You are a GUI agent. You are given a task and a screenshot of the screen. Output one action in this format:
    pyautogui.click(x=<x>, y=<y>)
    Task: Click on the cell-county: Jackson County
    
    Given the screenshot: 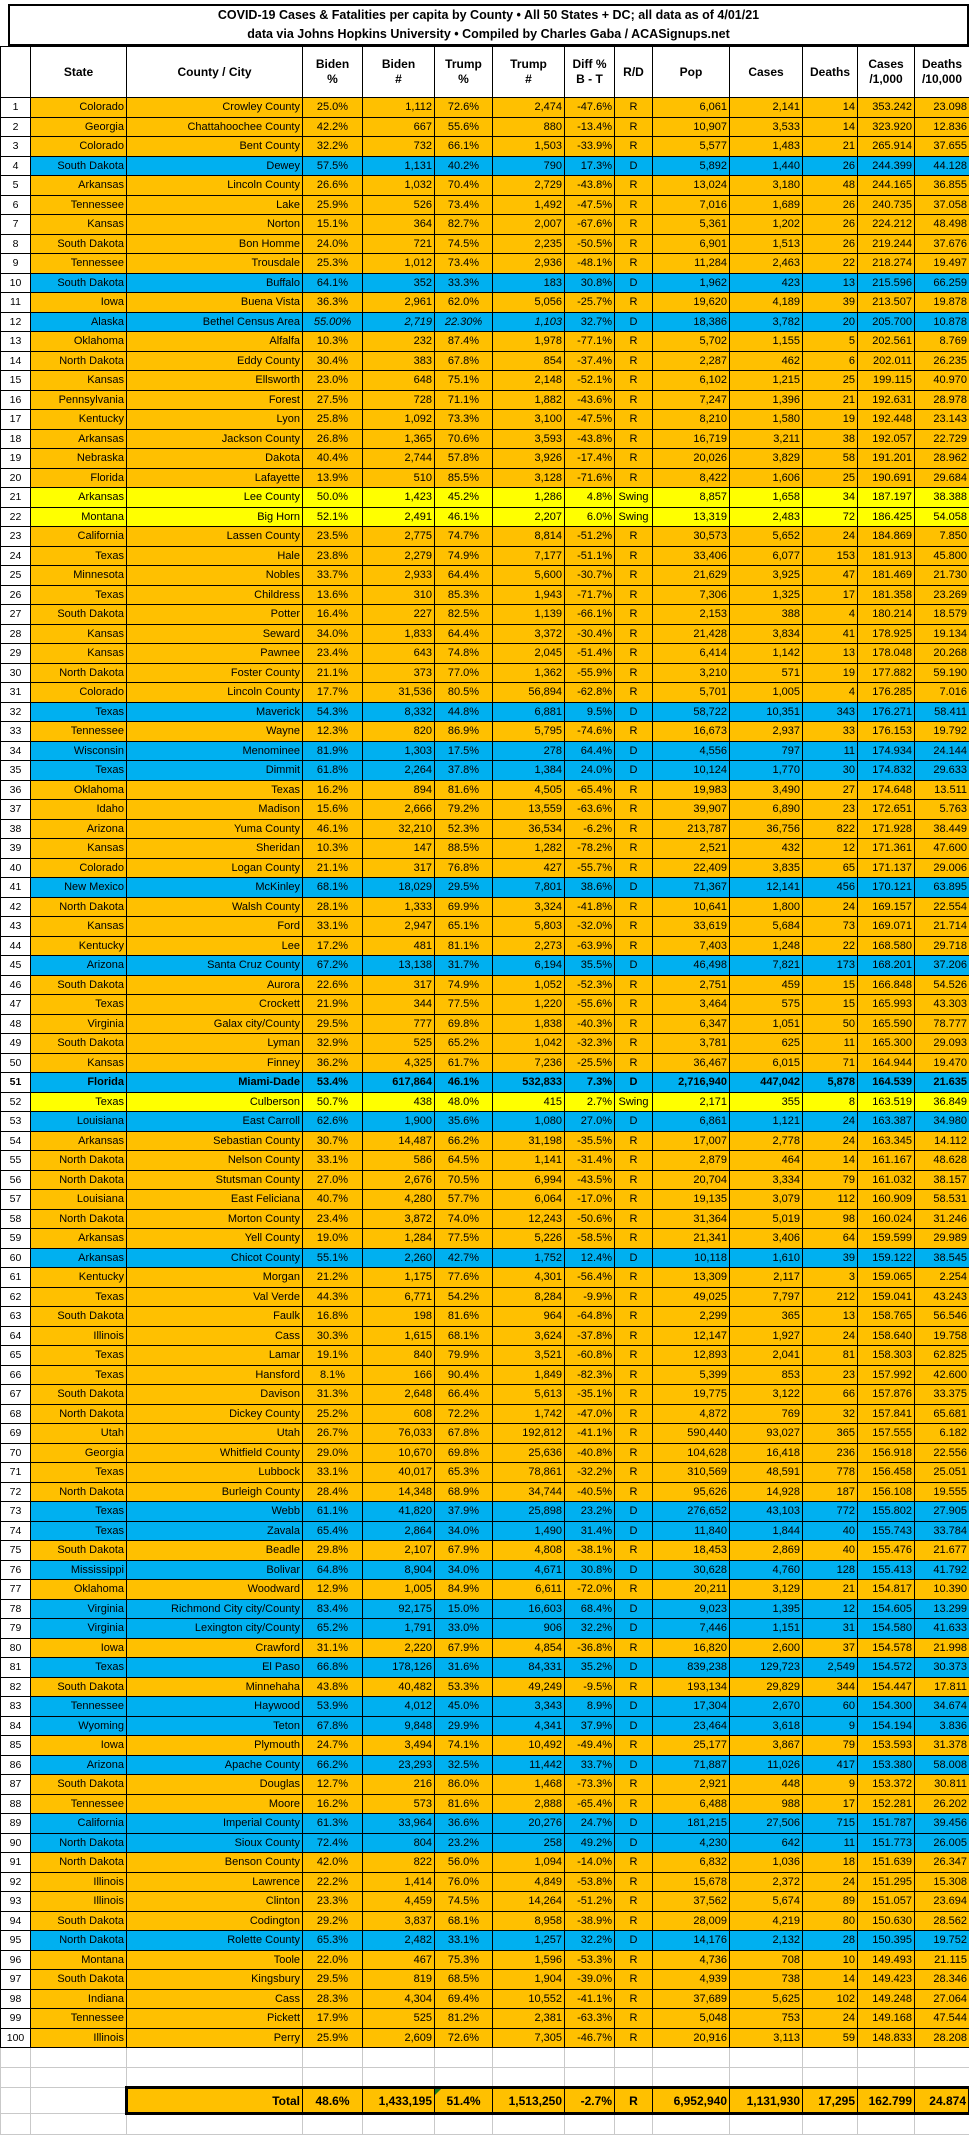 What is the action you would take?
    pyautogui.click(x=215, y=439)
    